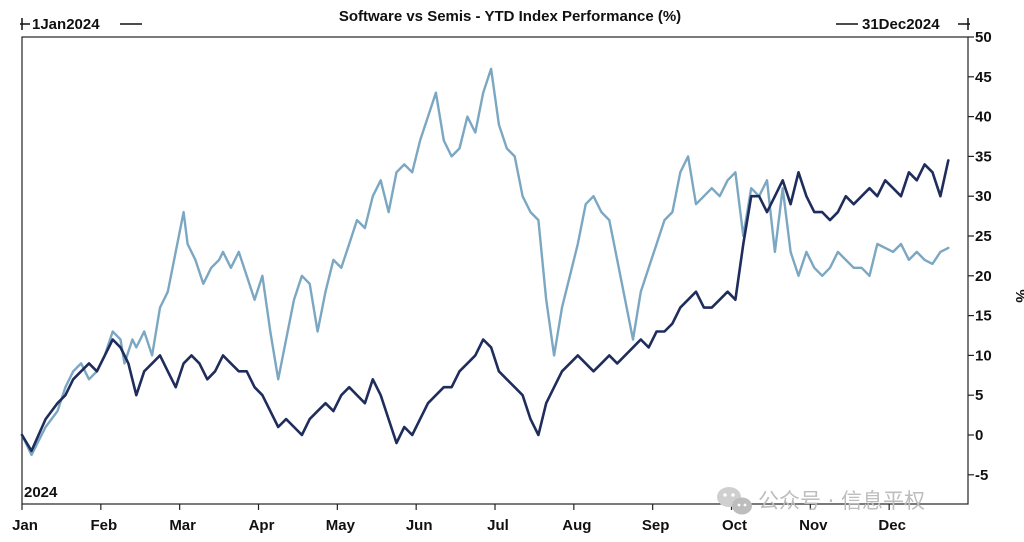 Image resolution: width=1024 pixels, height=542 pixels. What do you see at coordinates (983, 117) in the screenshot?
I see `y-tick-label: 40` at bounding box center [983, 117].